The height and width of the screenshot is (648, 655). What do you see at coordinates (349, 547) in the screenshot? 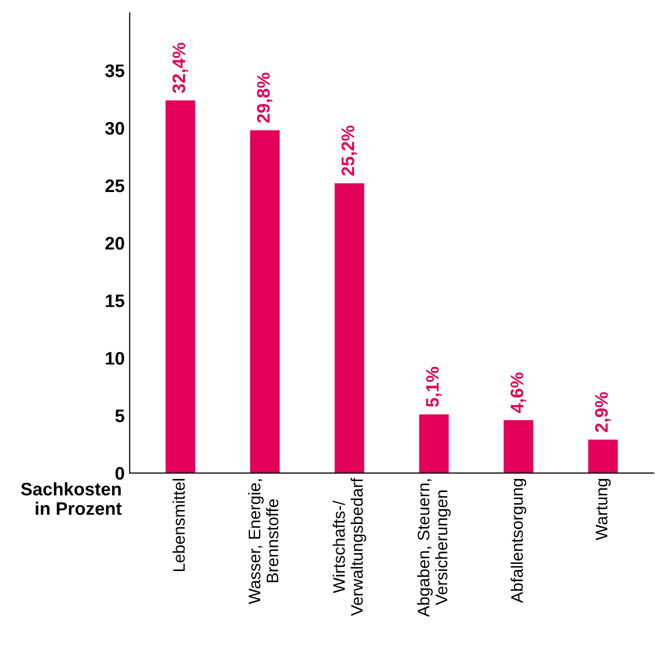
I see `x-tick-label: Wirtschafts-/ Verwaltungsbedarf` at bounding box center [349, 547].